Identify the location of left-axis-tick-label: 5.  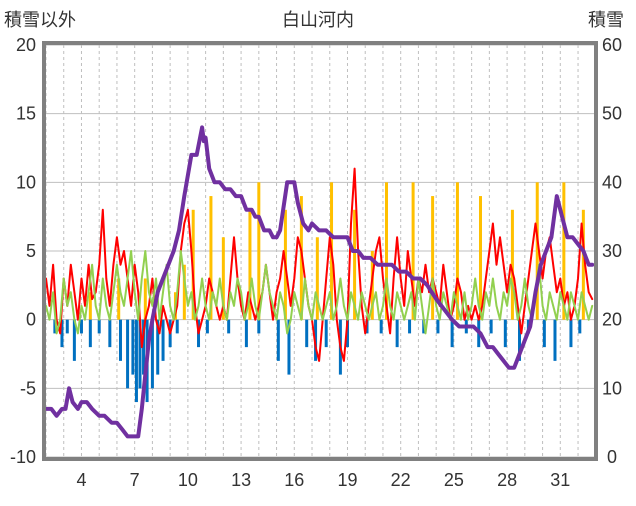
(31, 251).